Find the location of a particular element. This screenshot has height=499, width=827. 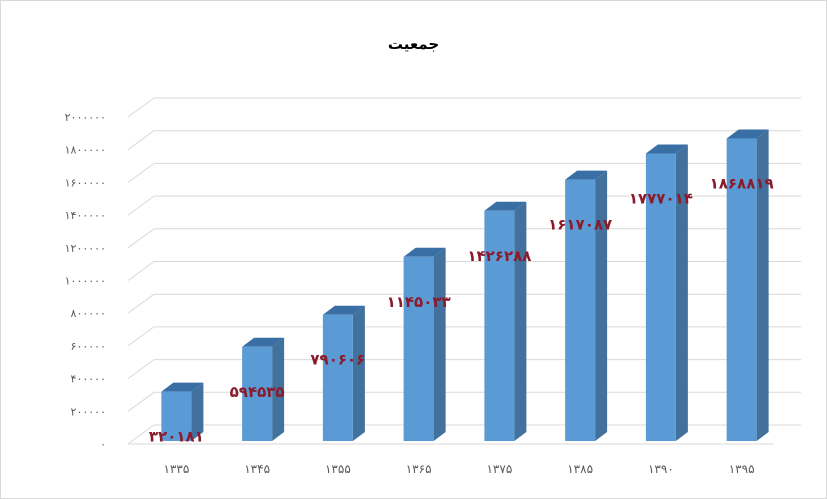

x-tick-labels: ۱۳۳۵ ۱۳۴۵ ۱۳۵۵ ۱۳۶۵ ۱۳۷۵ ۱۳۸۵ ۱۳۹۰ ۱۳۹۵ is located at coordinates (458, 469).